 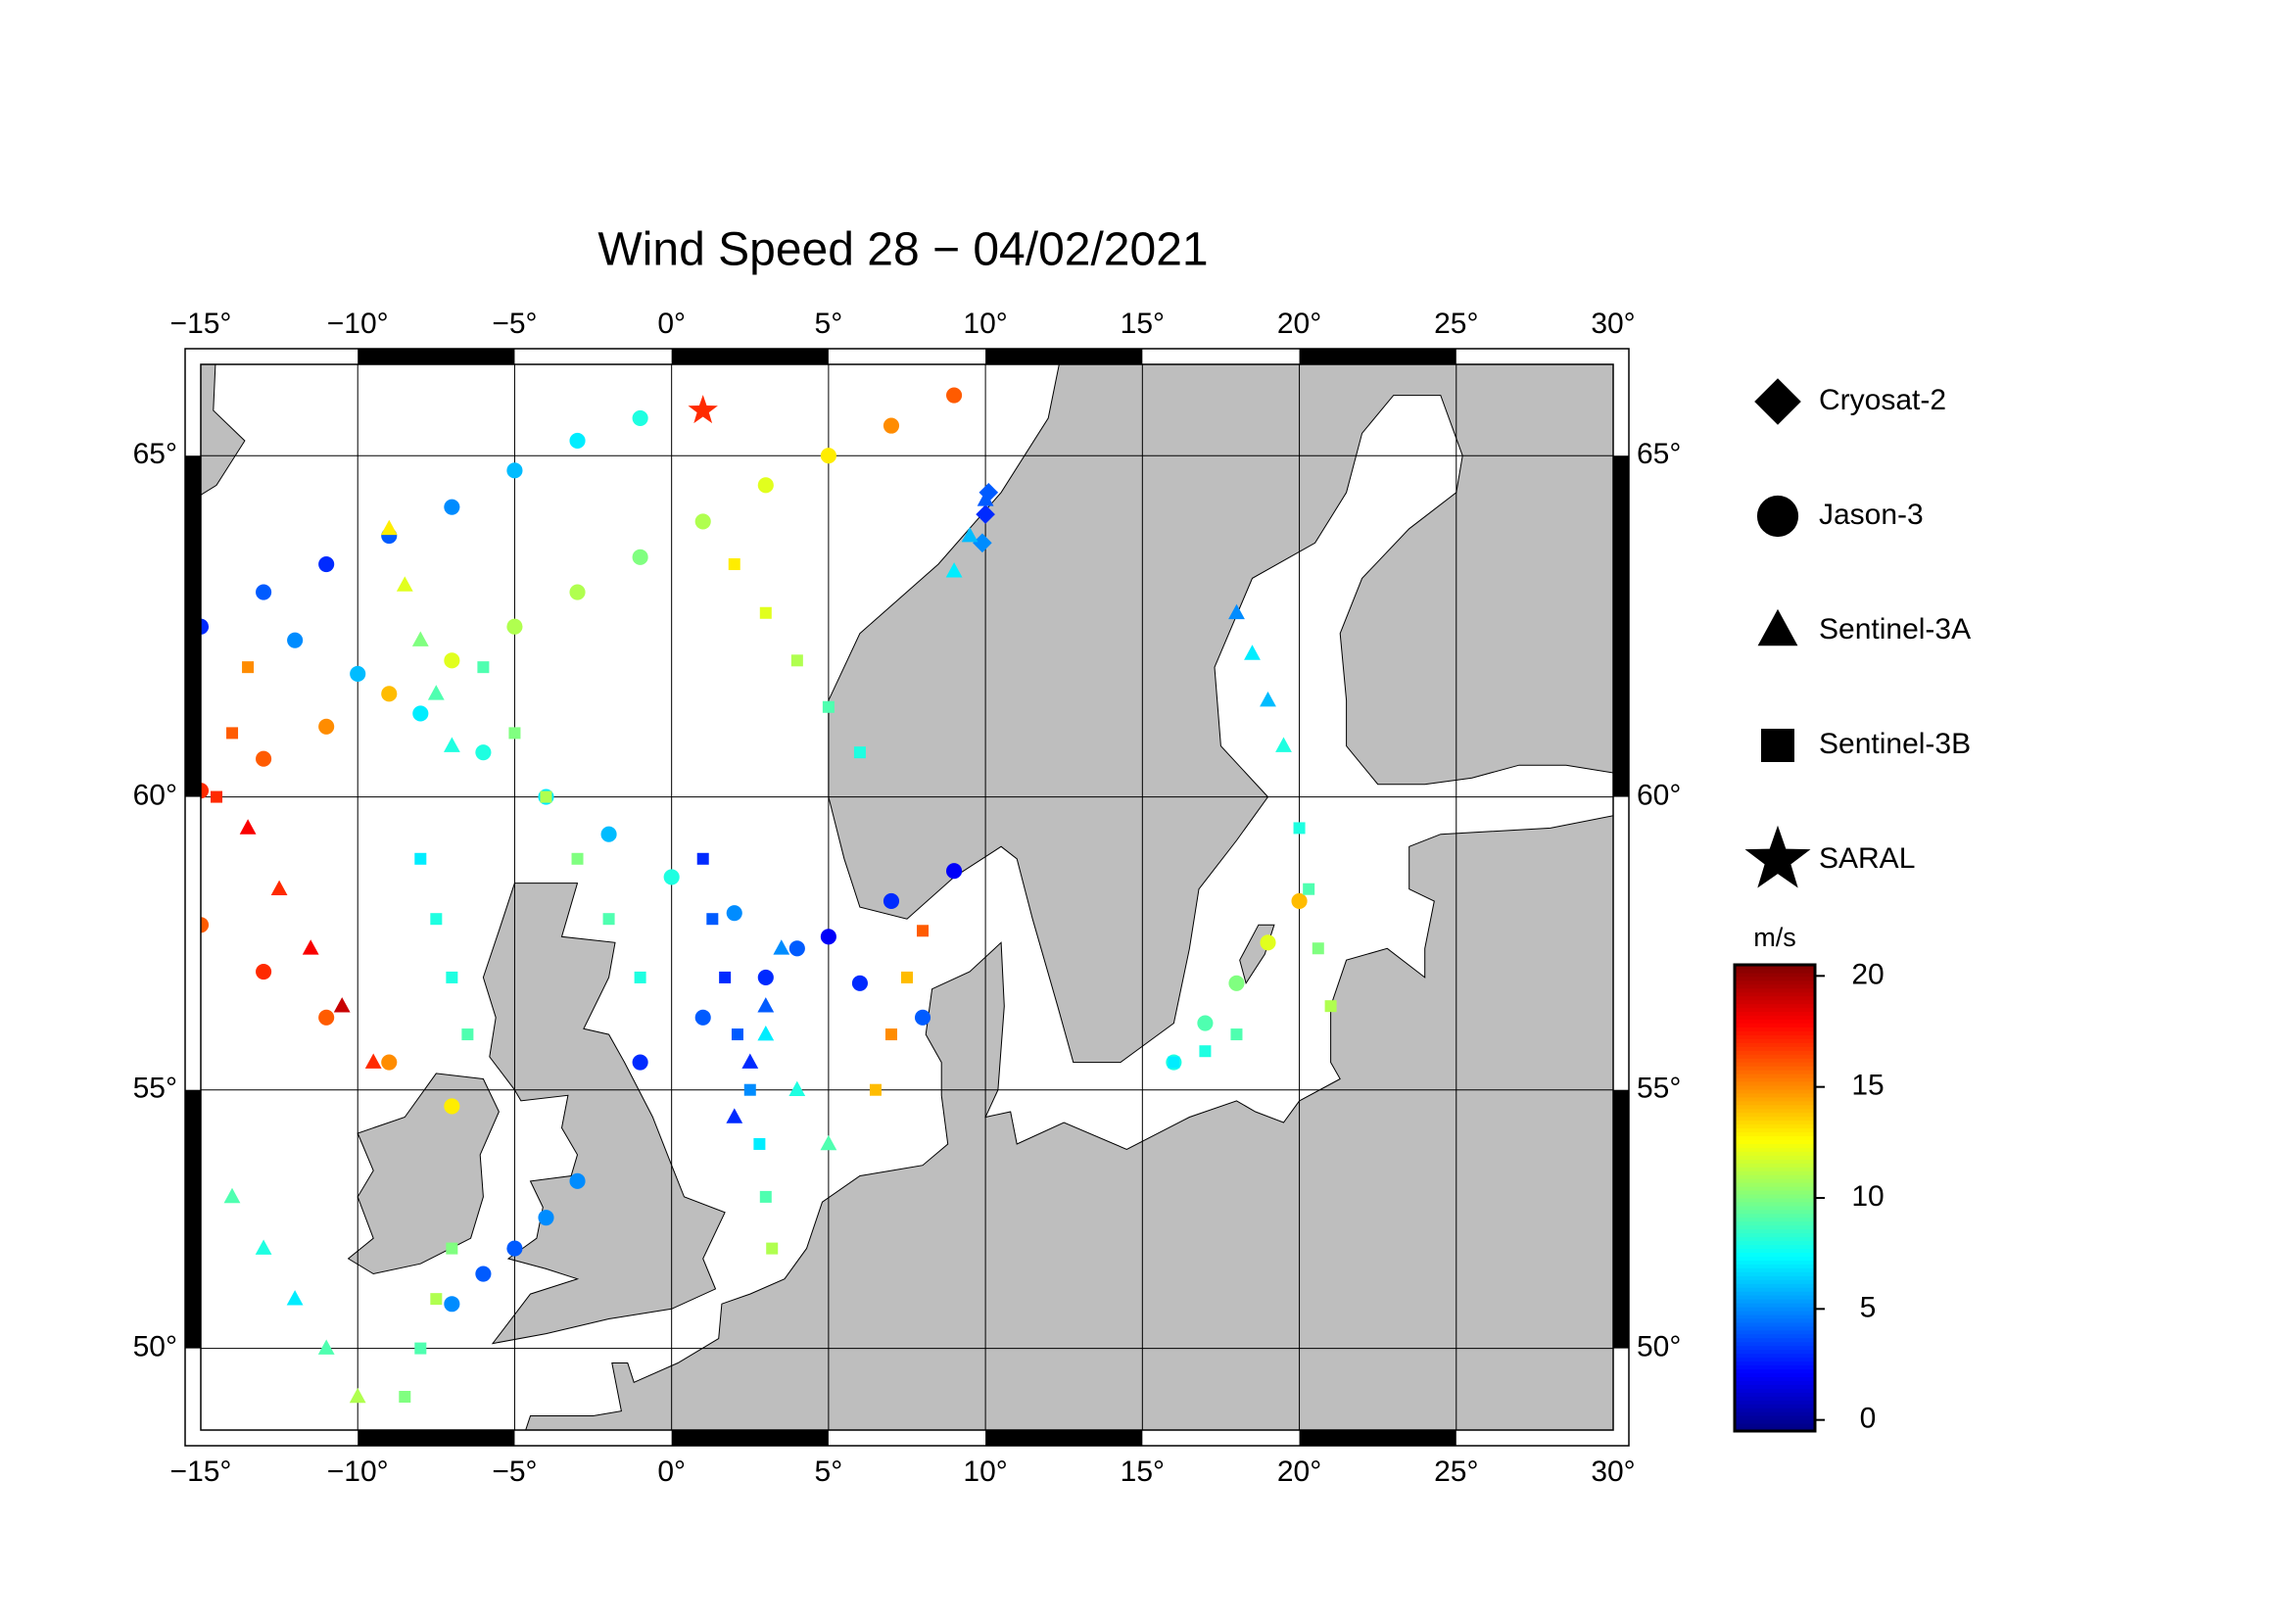 I want to click on x-tick-label: 25°, so click(x=1456, y=1472).